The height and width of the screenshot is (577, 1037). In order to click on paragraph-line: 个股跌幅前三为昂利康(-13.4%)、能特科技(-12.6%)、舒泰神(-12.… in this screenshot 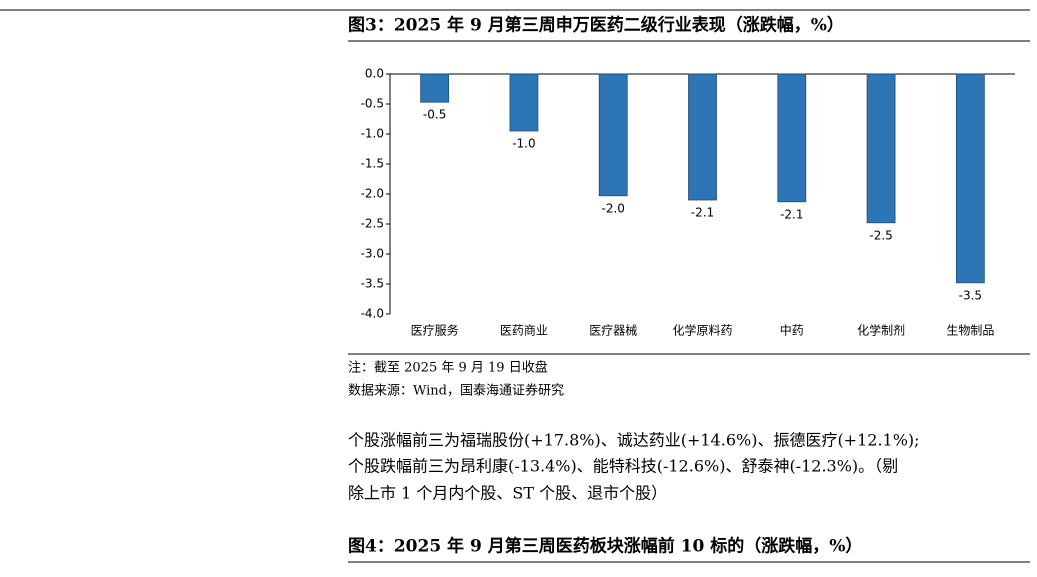, I will do `click(623, 466)`.